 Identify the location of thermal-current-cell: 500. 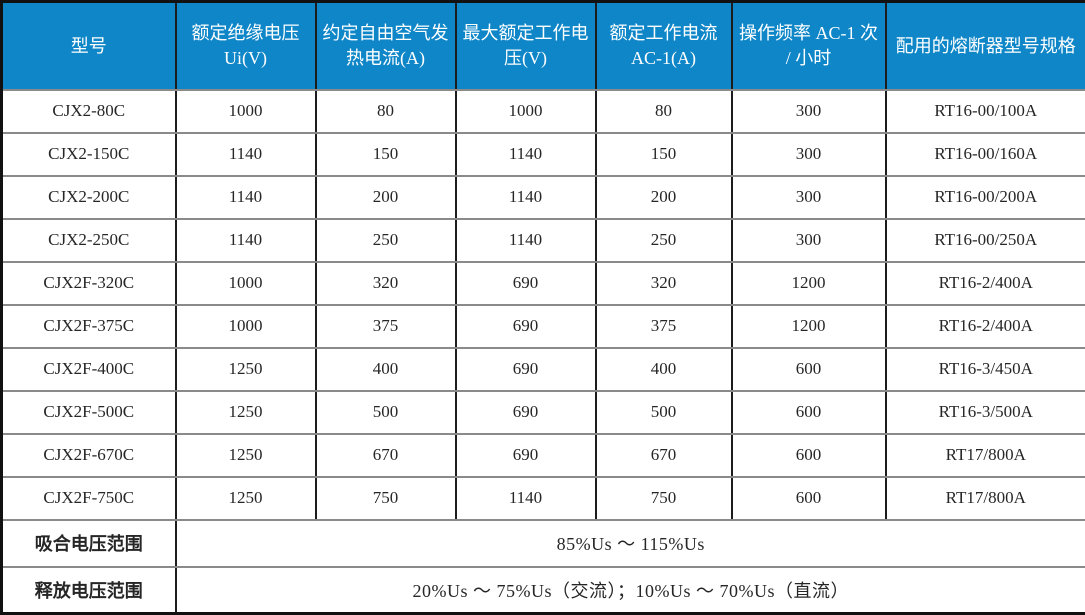
(386, 412).